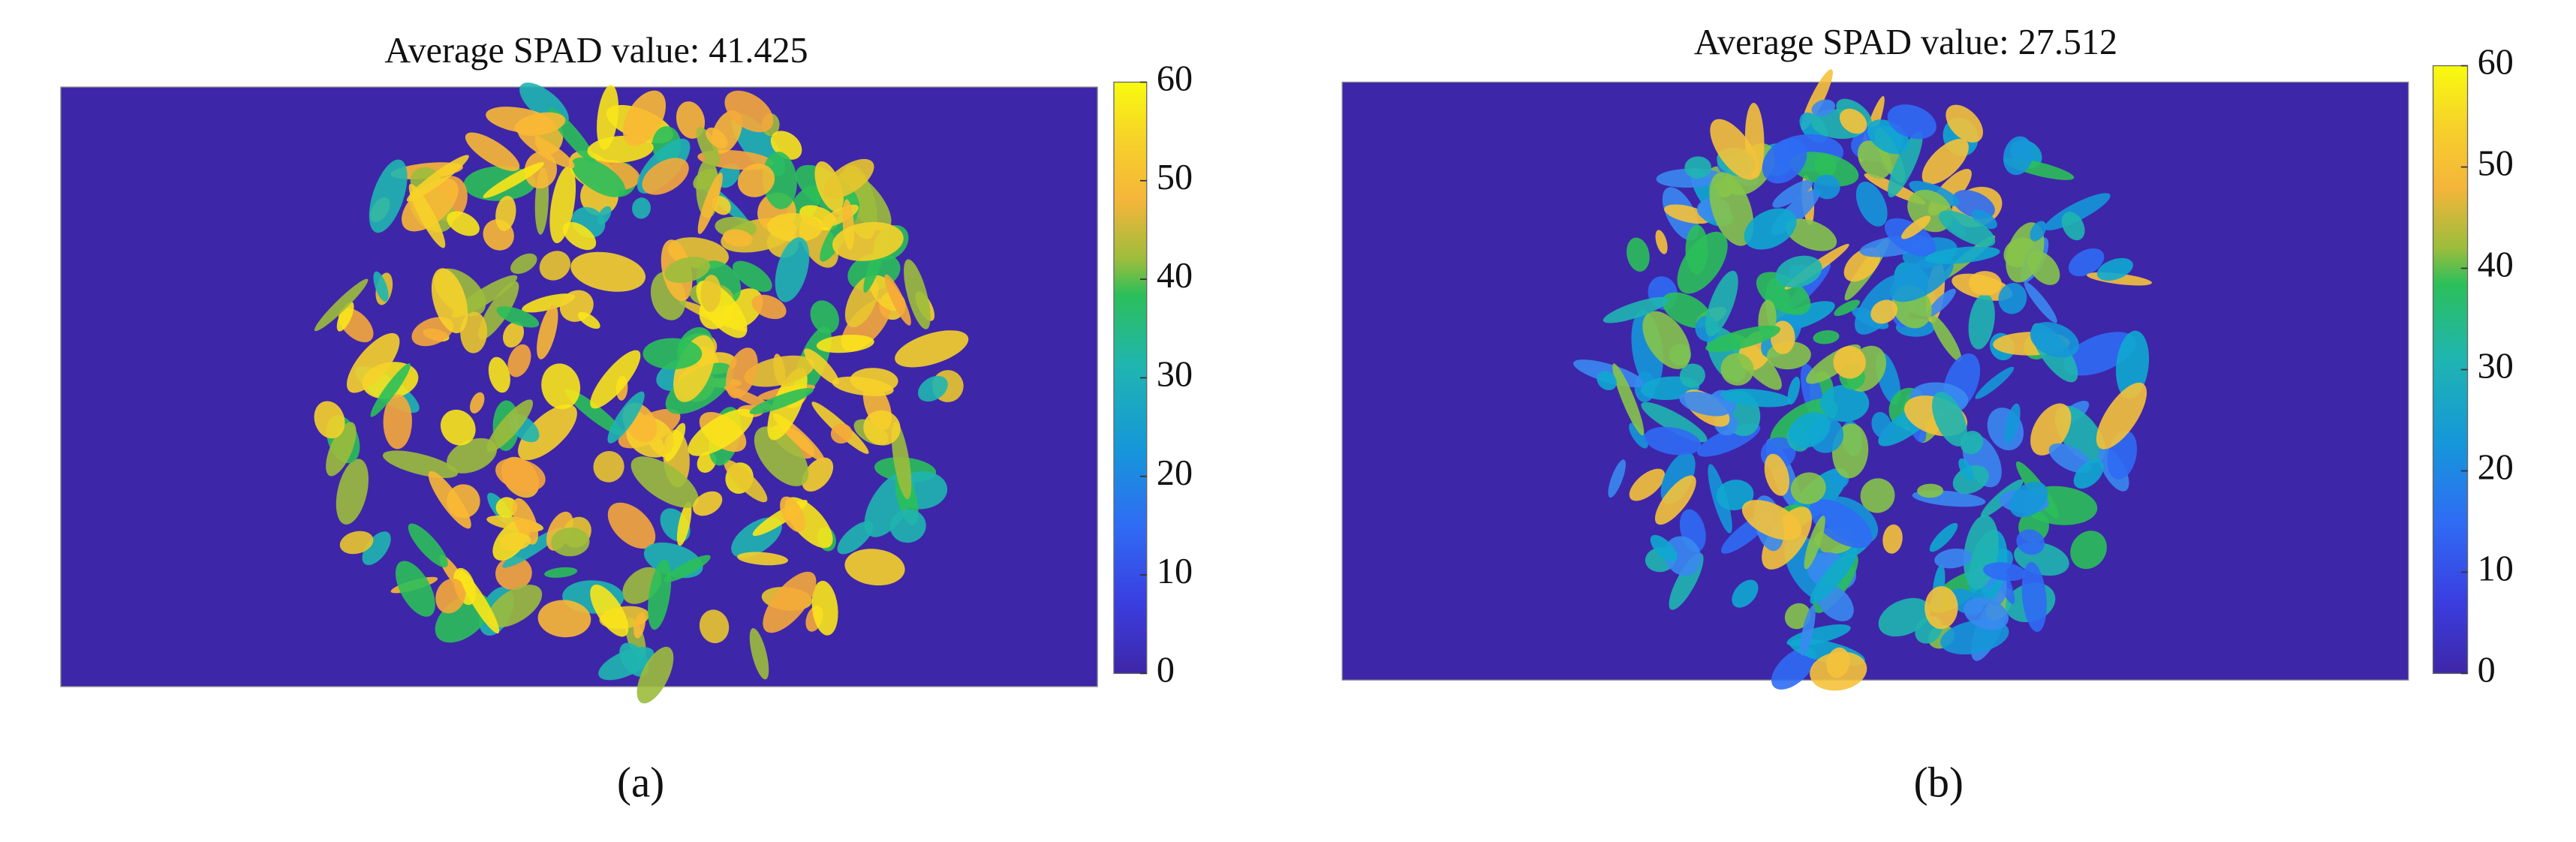 Image resolution: width=2576 pixels, height=842 pixels. I want to click on colorbar-tick-label: 50, so click(2496, 164).